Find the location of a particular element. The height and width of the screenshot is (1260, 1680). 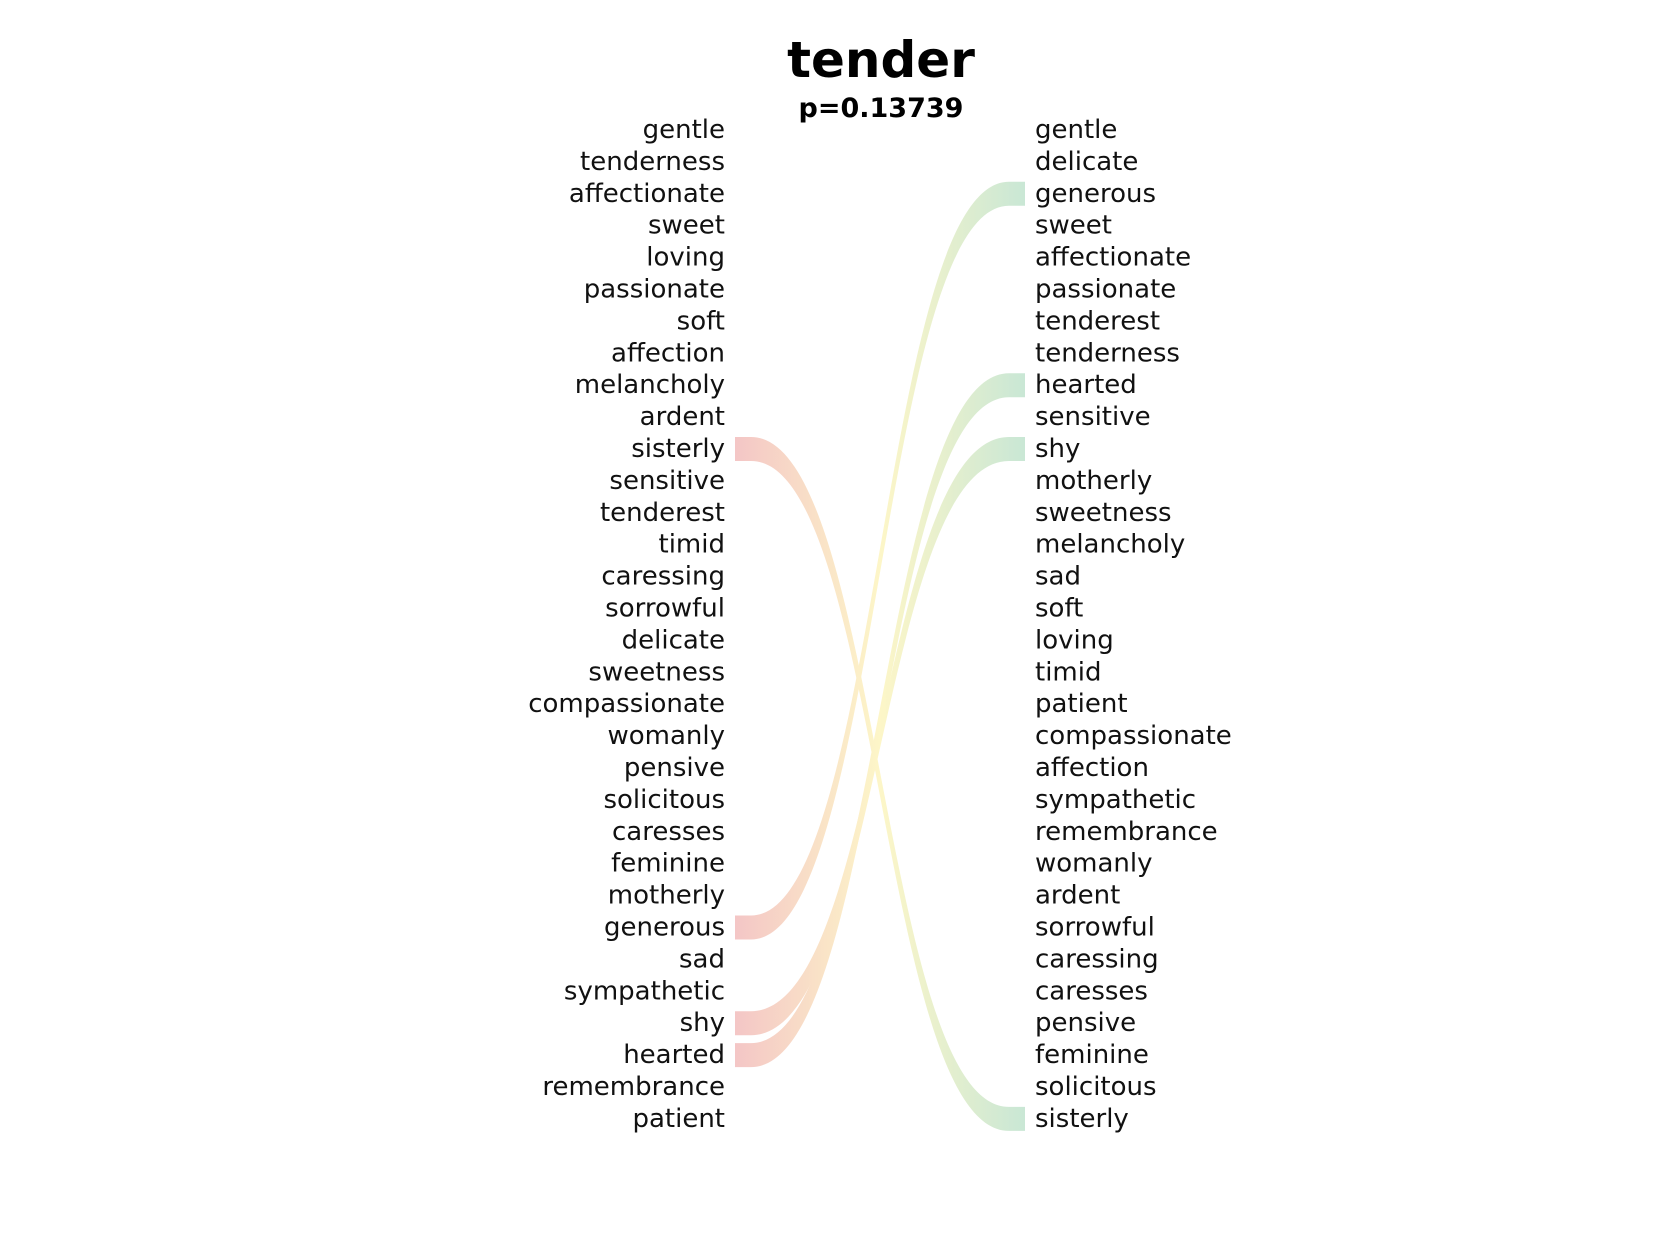

left-word-compassionate: compassionate is located at coordinates (626, 704).